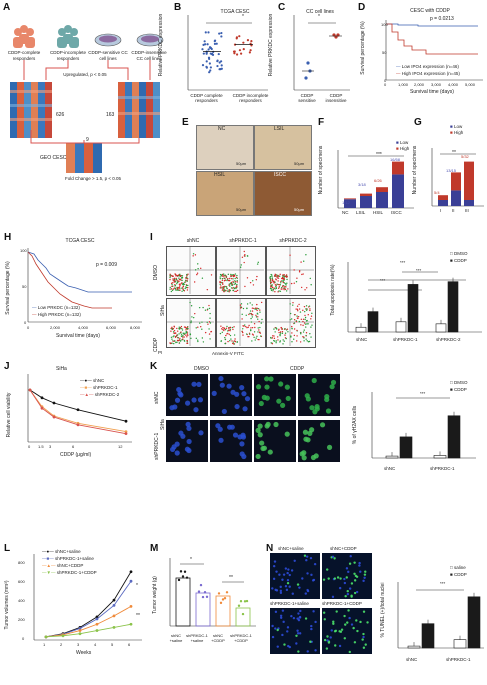 This screenshot has height=685, width=487. Describe the element at coordinates (243, 241) in the screenshot. I see `i-col-1: shPRKDC-1` at that location.